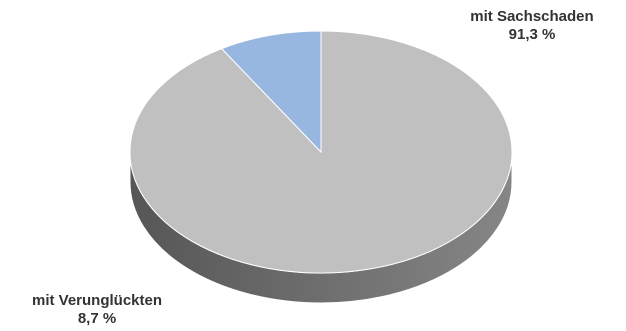 The width and height of the screenshot is (626, 331). Describe the element at coordinates (97, 300) in the screenshot. I see `slice-name-verunglueckte: mit Verunglückten` at that location.